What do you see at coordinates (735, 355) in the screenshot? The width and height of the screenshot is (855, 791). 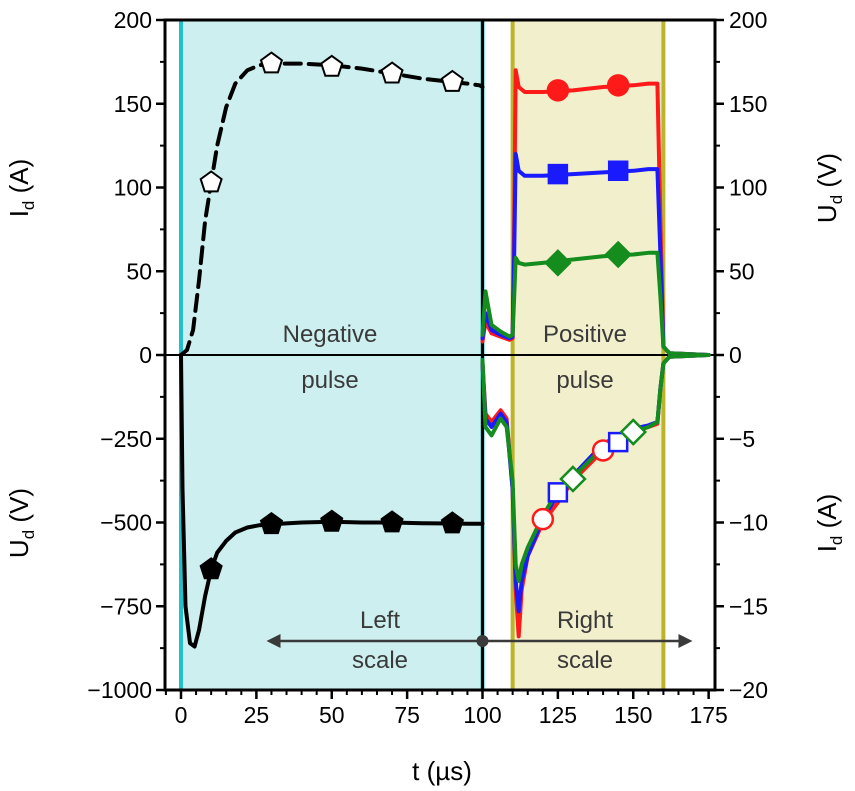 I see `upper-right-tick-label-0: 0` at bounding box center [735, 355].